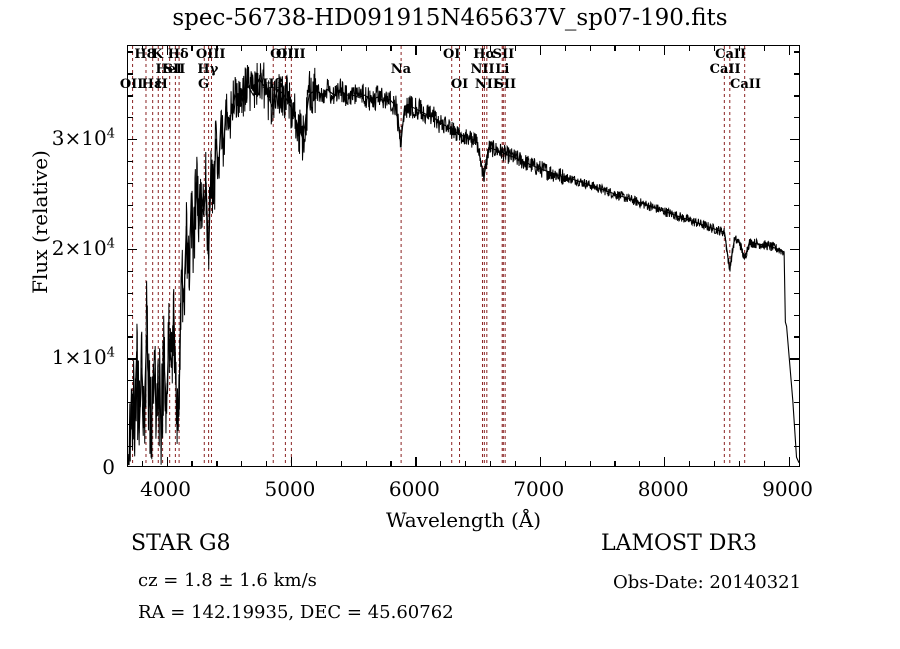 The image size is (900, 649). I want to click on line-label-H8-3835: H8, so click(145, 54).